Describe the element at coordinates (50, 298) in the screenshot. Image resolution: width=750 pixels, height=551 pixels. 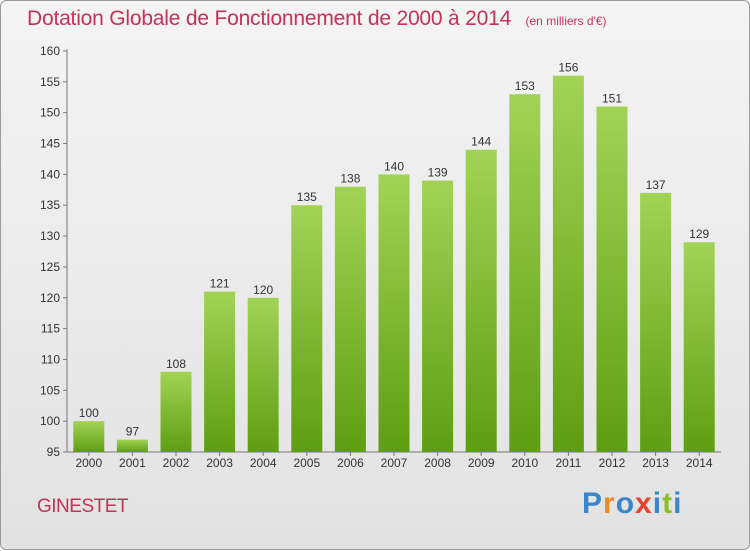
I see `y-tick-label: 120` at that location.